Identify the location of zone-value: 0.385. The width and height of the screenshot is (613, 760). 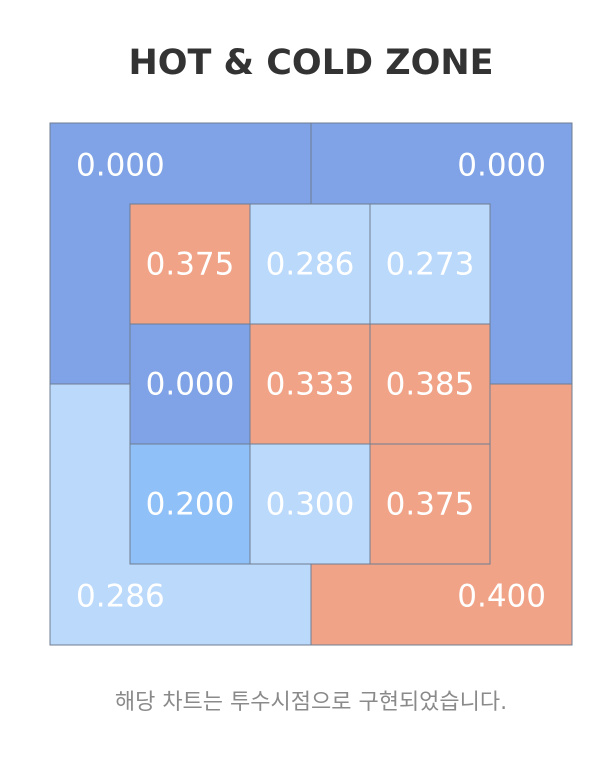
(430, 385).